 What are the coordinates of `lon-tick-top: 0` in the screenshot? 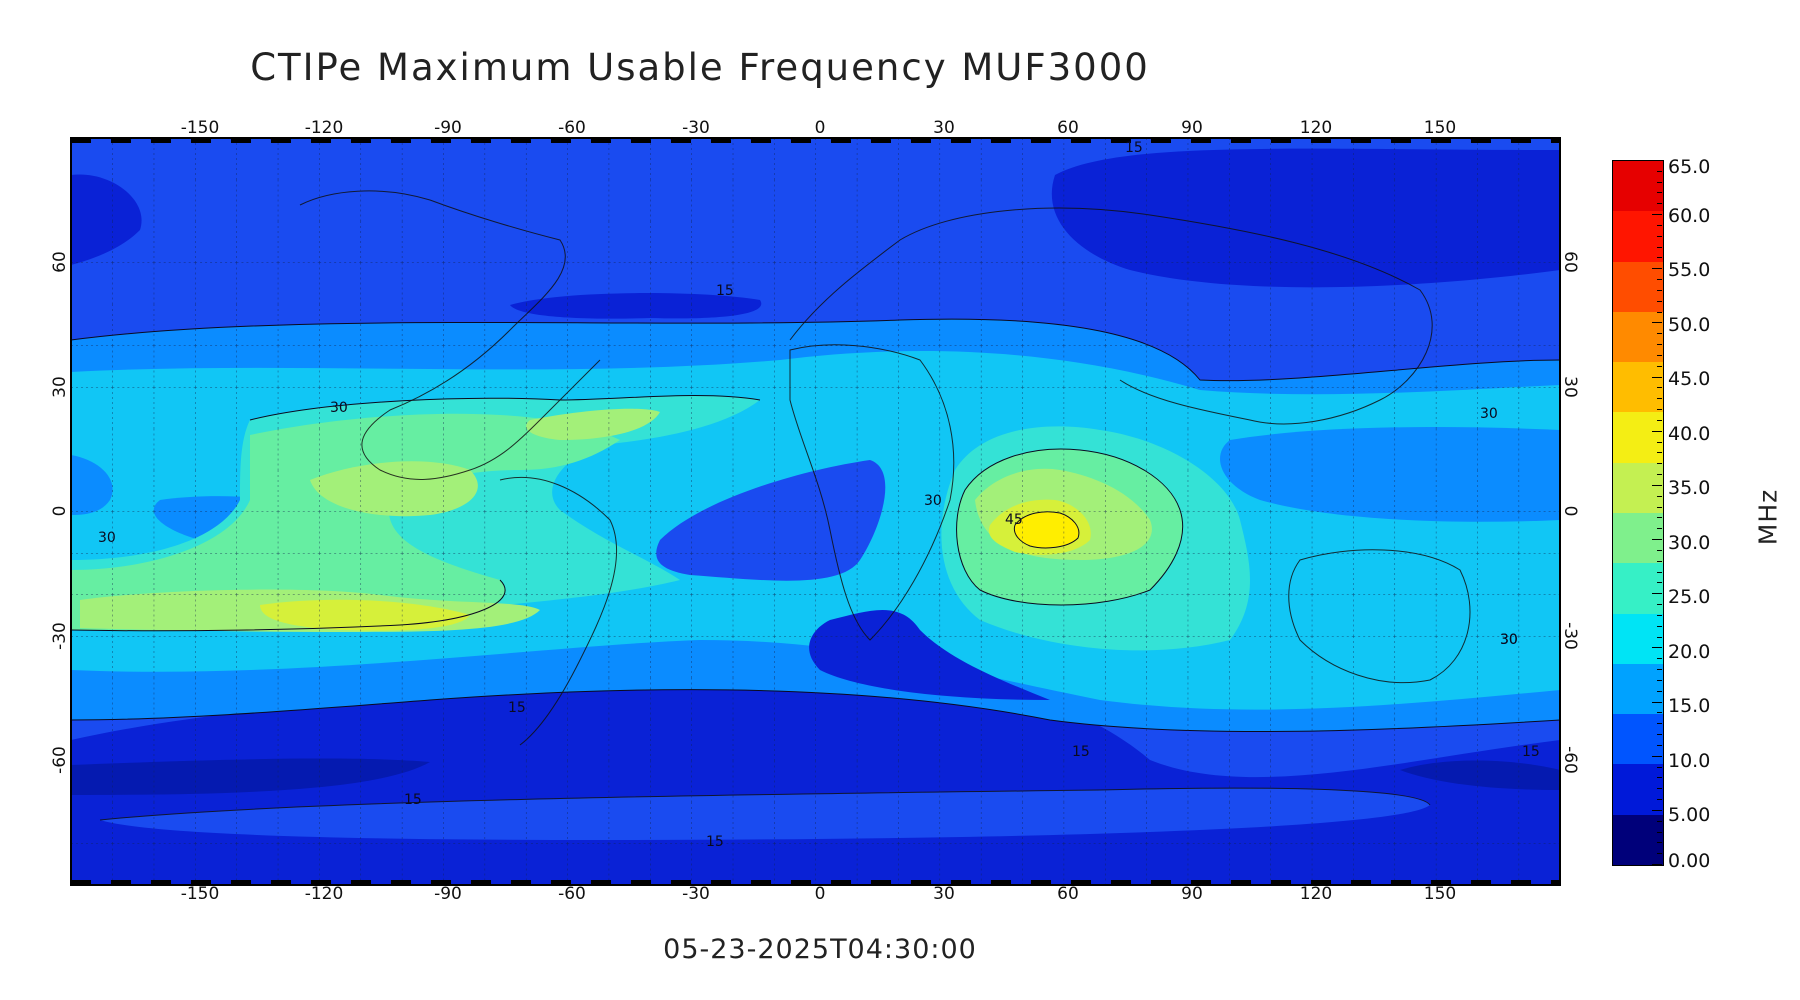 It's located at (820, 128).